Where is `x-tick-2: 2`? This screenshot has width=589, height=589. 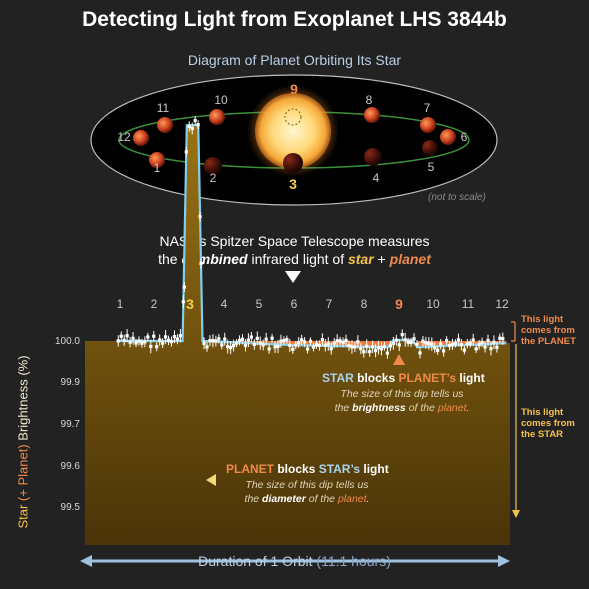
x-tick-2: 2 is located at coordinates (154, 304).